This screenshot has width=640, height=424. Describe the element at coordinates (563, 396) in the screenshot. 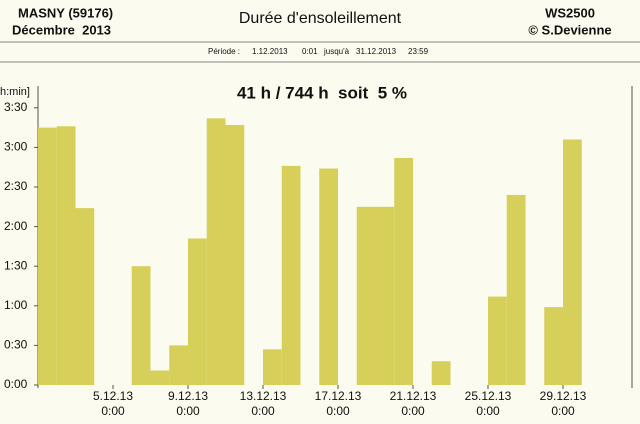

I see `x-tick-label: 29.12.13` at that location.